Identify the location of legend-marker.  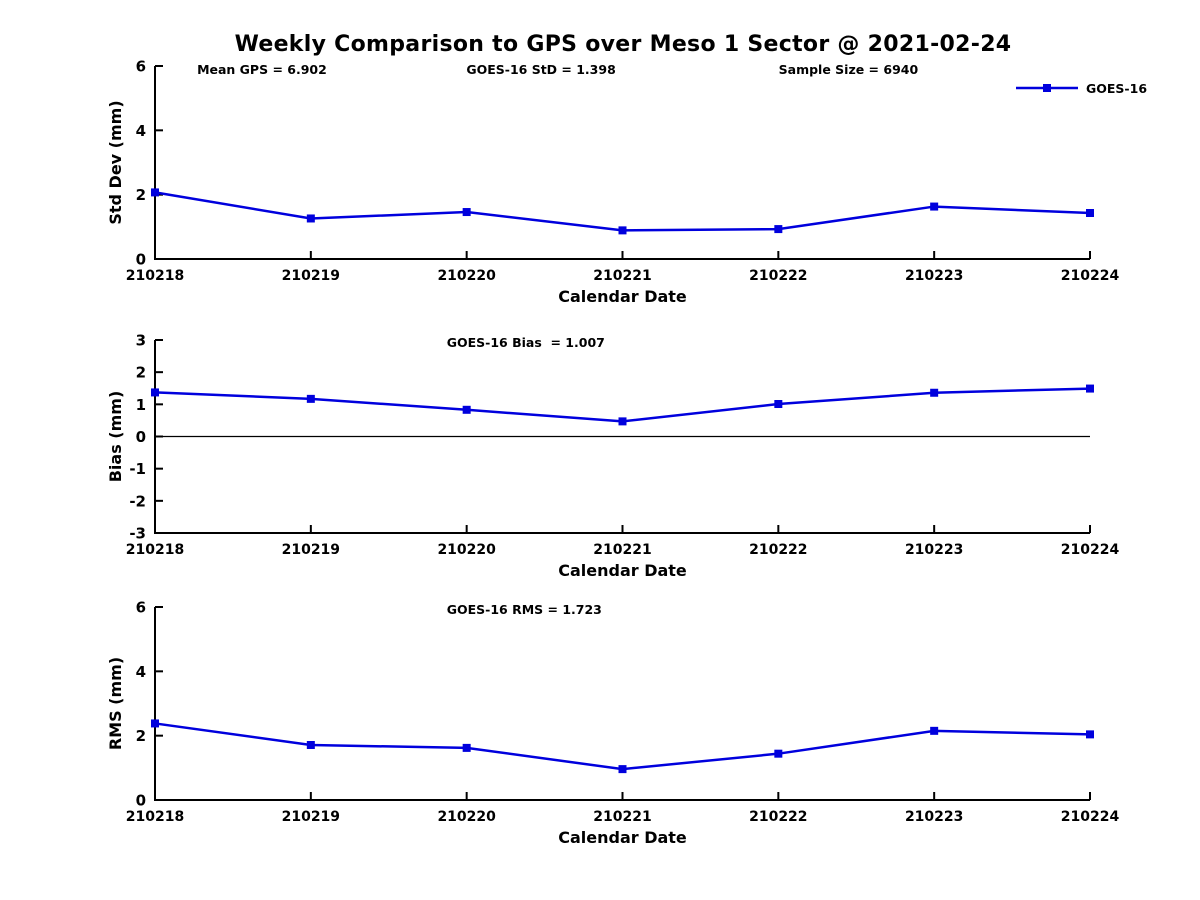
(1047, 88).